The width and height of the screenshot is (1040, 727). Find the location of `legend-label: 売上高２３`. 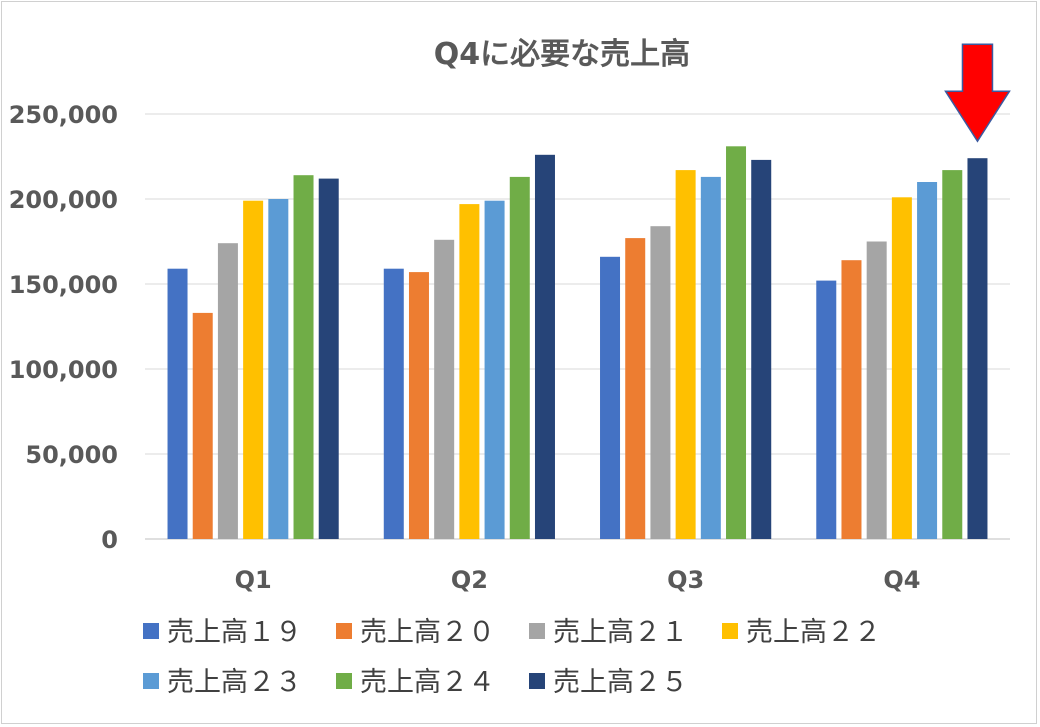

legend-label: 売上高２３ is located at coordinates (234, 682).